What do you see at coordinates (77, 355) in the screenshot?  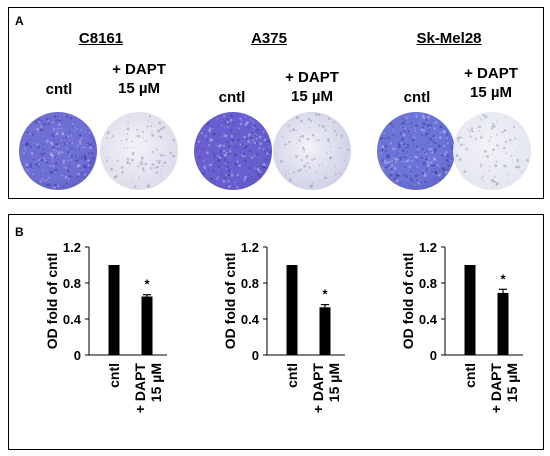 I see `y-tick-label: 0` at bounding box center [77, 355].